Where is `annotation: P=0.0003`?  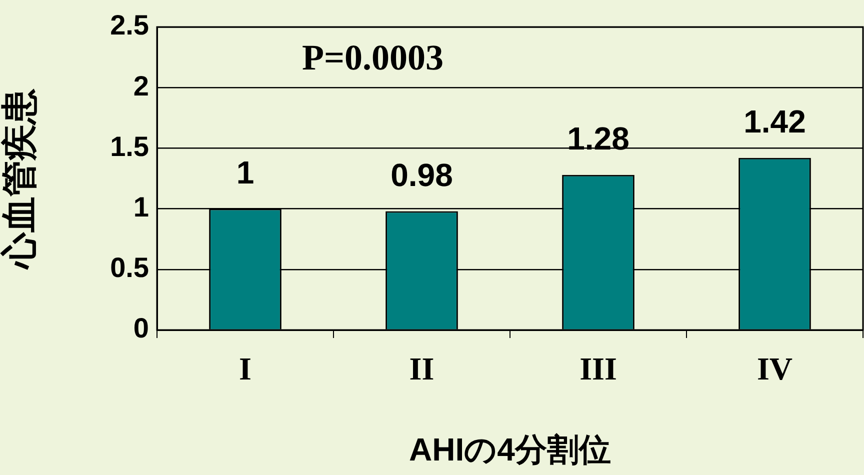
annotation: P=0.0003 is located at coordinates (373, 57).